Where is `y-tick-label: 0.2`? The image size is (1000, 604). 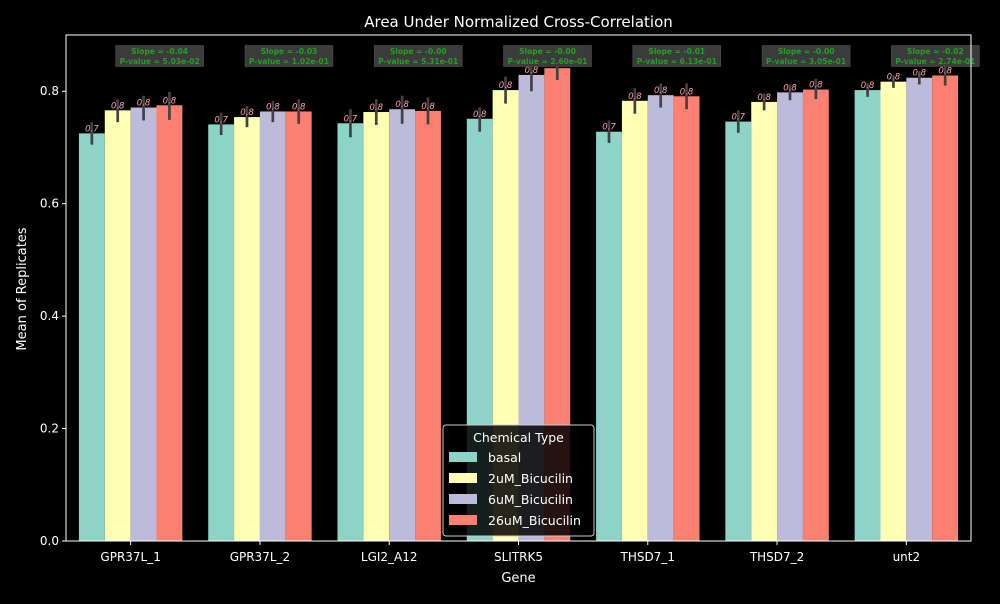 y-tick-label: 0.2 is located at coordinates (49, 429).